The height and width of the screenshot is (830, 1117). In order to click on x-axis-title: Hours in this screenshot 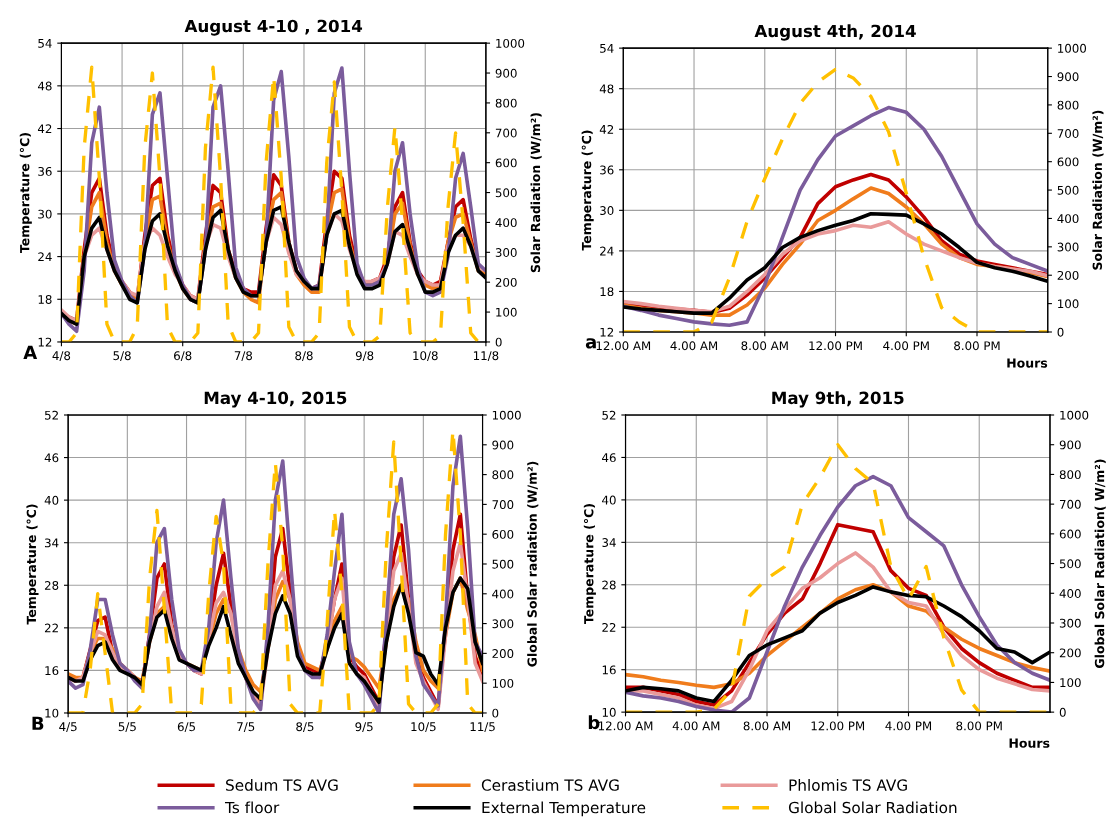, I will do `click(1029, 743)`.